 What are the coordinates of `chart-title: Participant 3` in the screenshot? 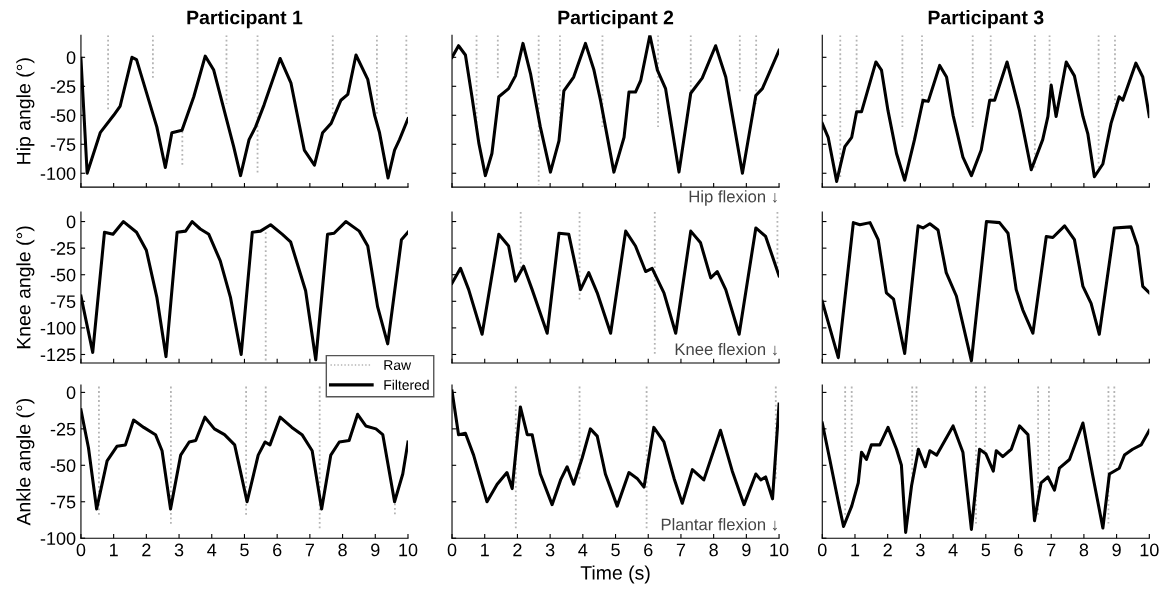 It's located at (986, 19).